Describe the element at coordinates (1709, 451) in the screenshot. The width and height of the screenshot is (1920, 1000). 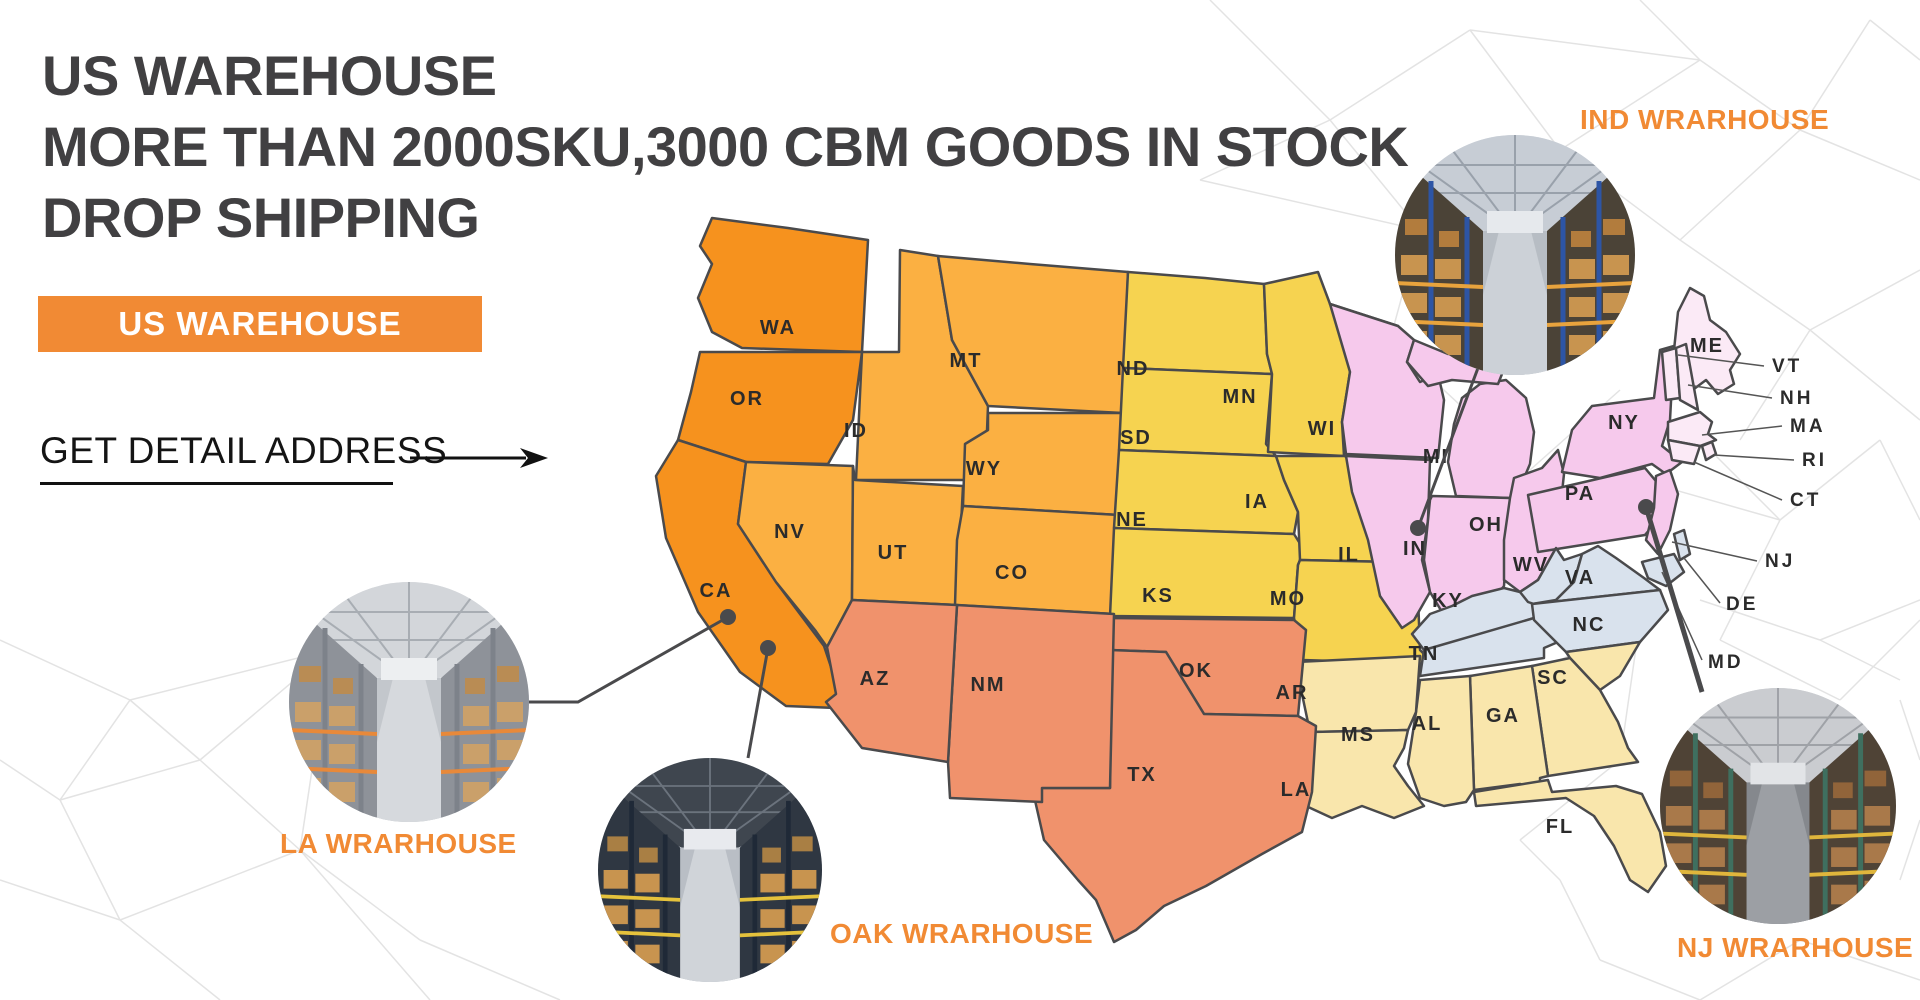
I see `state-RI` at that location.